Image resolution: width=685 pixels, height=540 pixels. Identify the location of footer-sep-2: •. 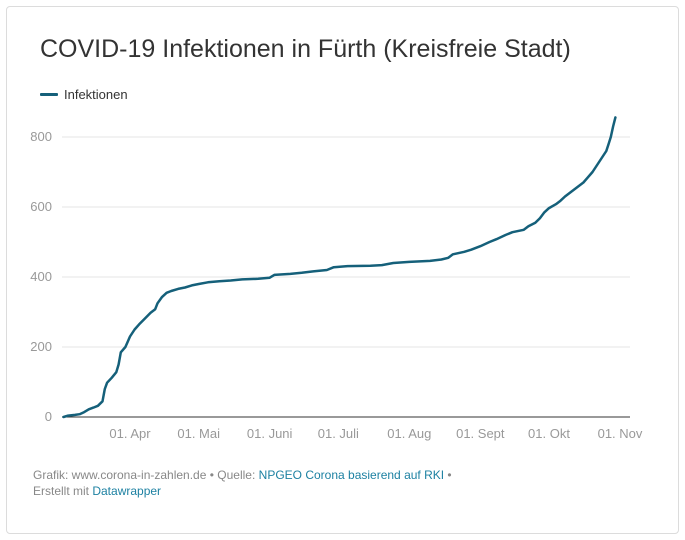
(448, 475).